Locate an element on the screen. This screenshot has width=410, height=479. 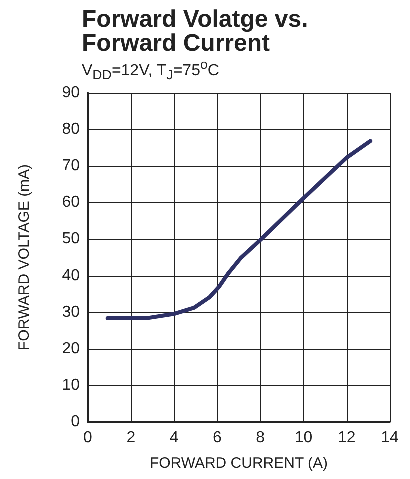
y-tick-label: 50 is located at coordinates (71, 239).